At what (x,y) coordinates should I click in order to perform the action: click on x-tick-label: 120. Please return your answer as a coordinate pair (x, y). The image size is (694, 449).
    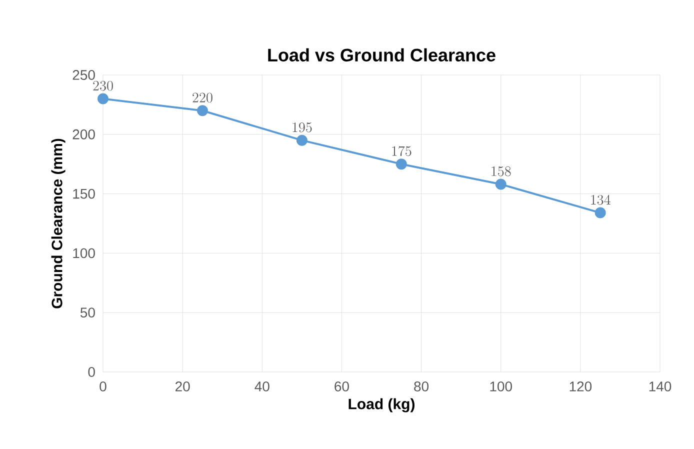
    Looking at the image, I should click on (581, 387).